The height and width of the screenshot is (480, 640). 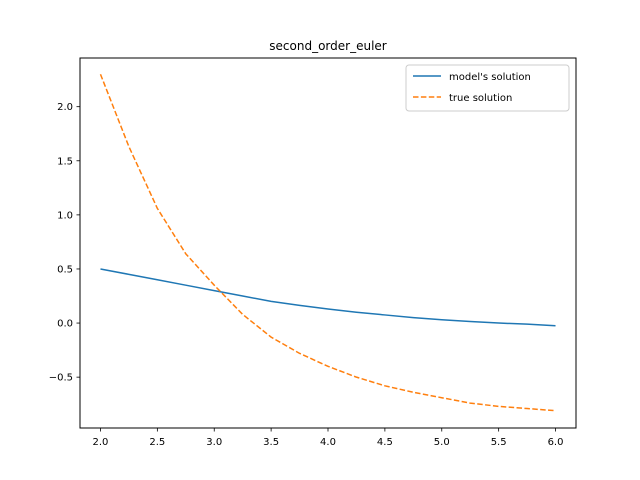 I want to click on y-tick-label: −0.5, so click(x=61, y=378).